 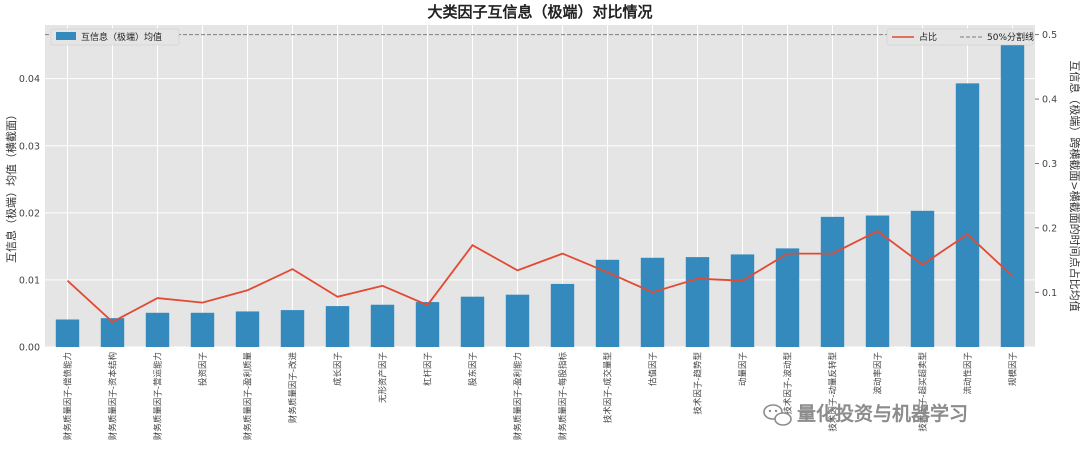 What do you see at coordinates (1074, 185) in the screenshot?
I see `y2-axis-label: 互信息（极端）跨横截面>横截面的时间点占比均值` at bounding box center [1074, 185].